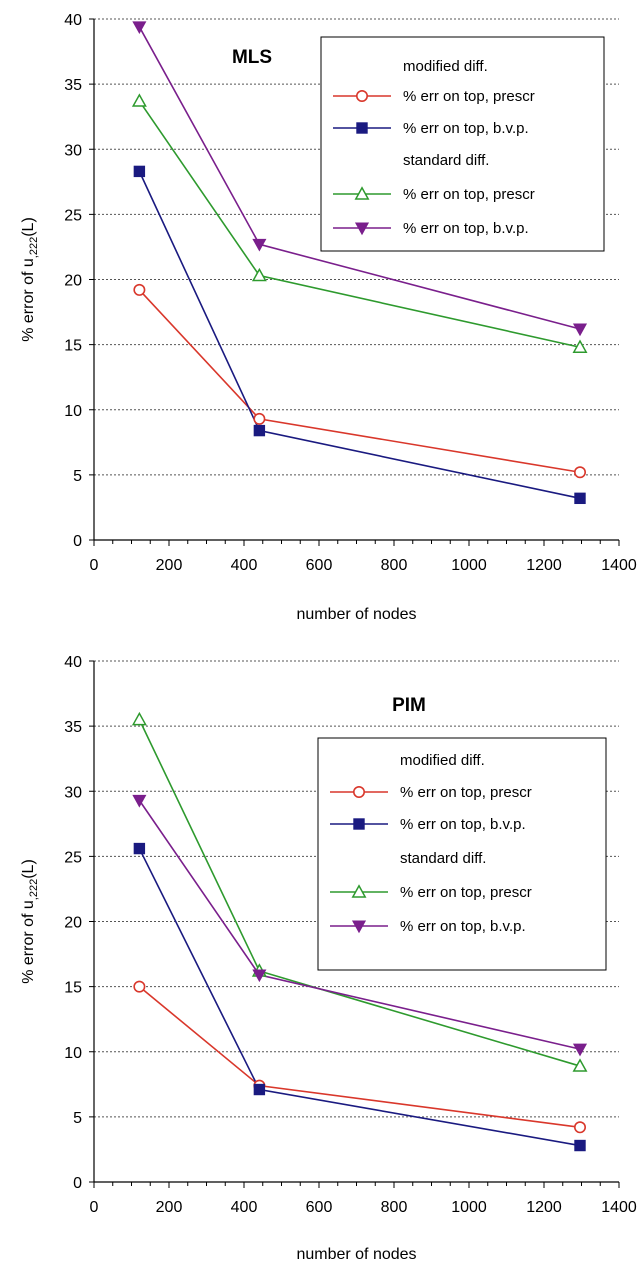  What do you see at coordinates (252, 57) in the screenshot?
I see `chart-title: MLS` at bounding box center [252, 57].